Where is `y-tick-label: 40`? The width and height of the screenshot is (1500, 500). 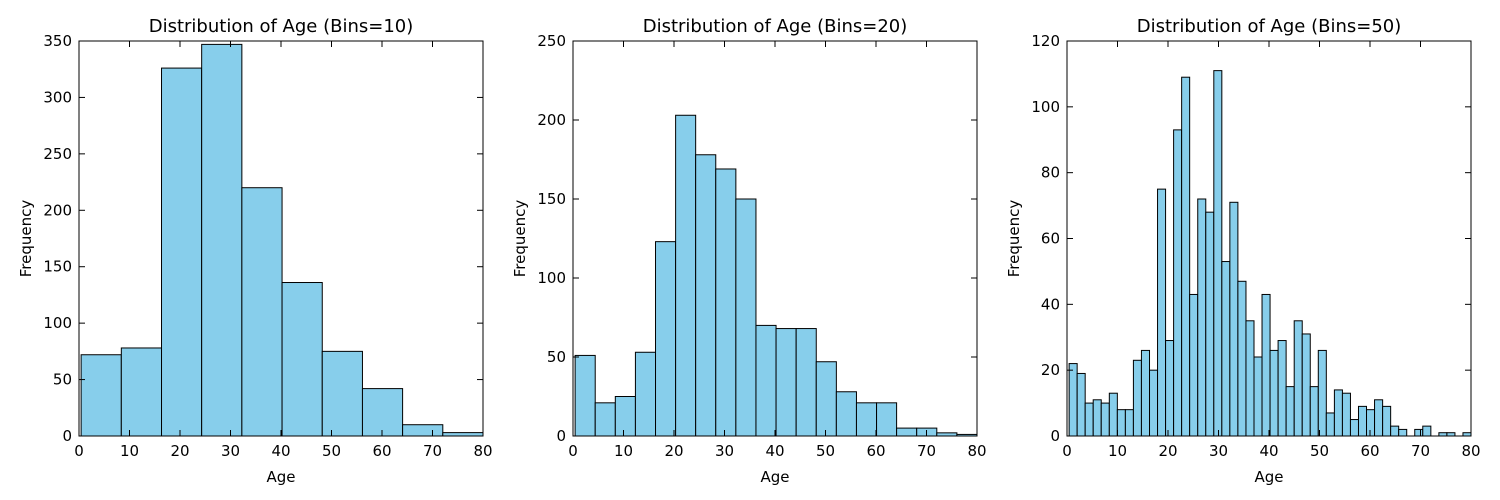 y-tick-label: 40 is located at coordinates (1050, 304).